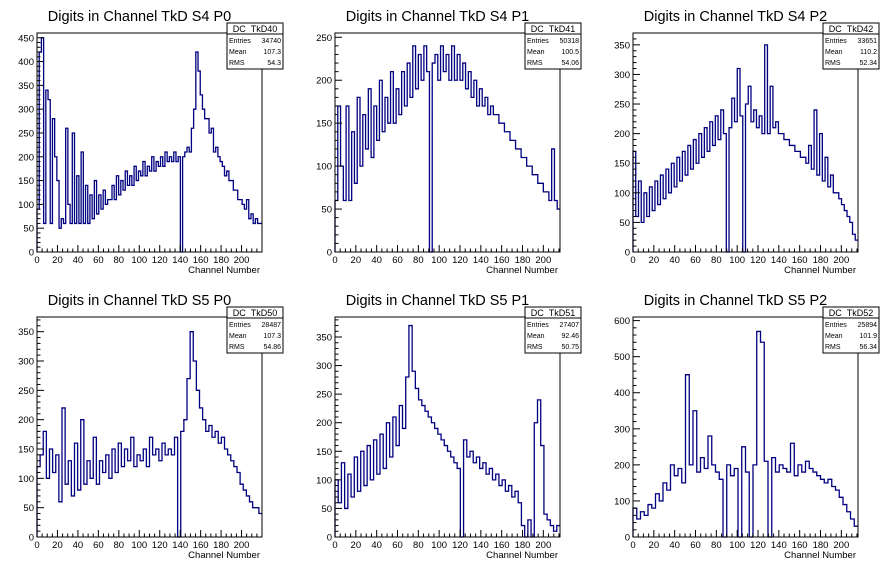  What do you see at coordinates (622, 321) in the screenshot?
I see `y-tick-label: 600` at bounding box center [622, 321].